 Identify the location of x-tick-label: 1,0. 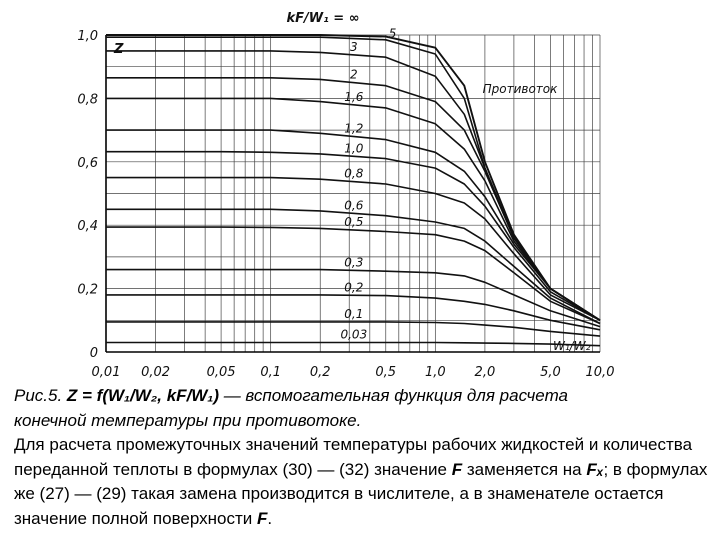
(435, 372).